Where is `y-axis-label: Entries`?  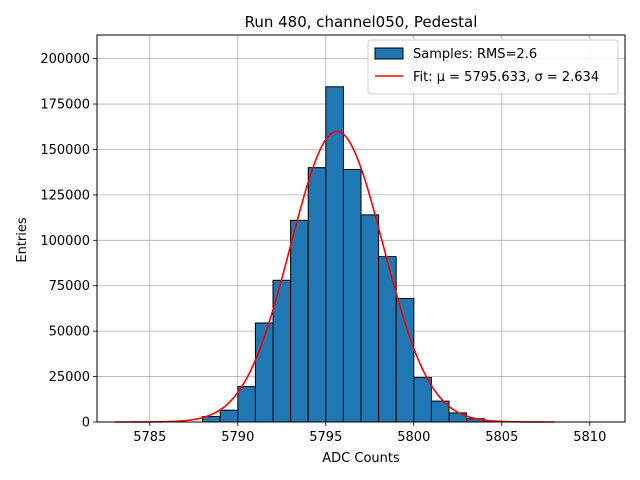 y-axis-label: Entries is located at coordinates (22, 240).